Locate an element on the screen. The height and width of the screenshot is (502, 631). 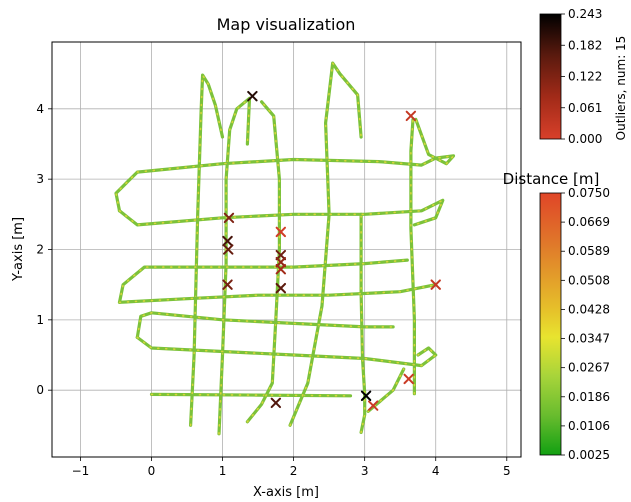
colorbar-tick-label: 0.0025 is located at coordinates (589, 455).